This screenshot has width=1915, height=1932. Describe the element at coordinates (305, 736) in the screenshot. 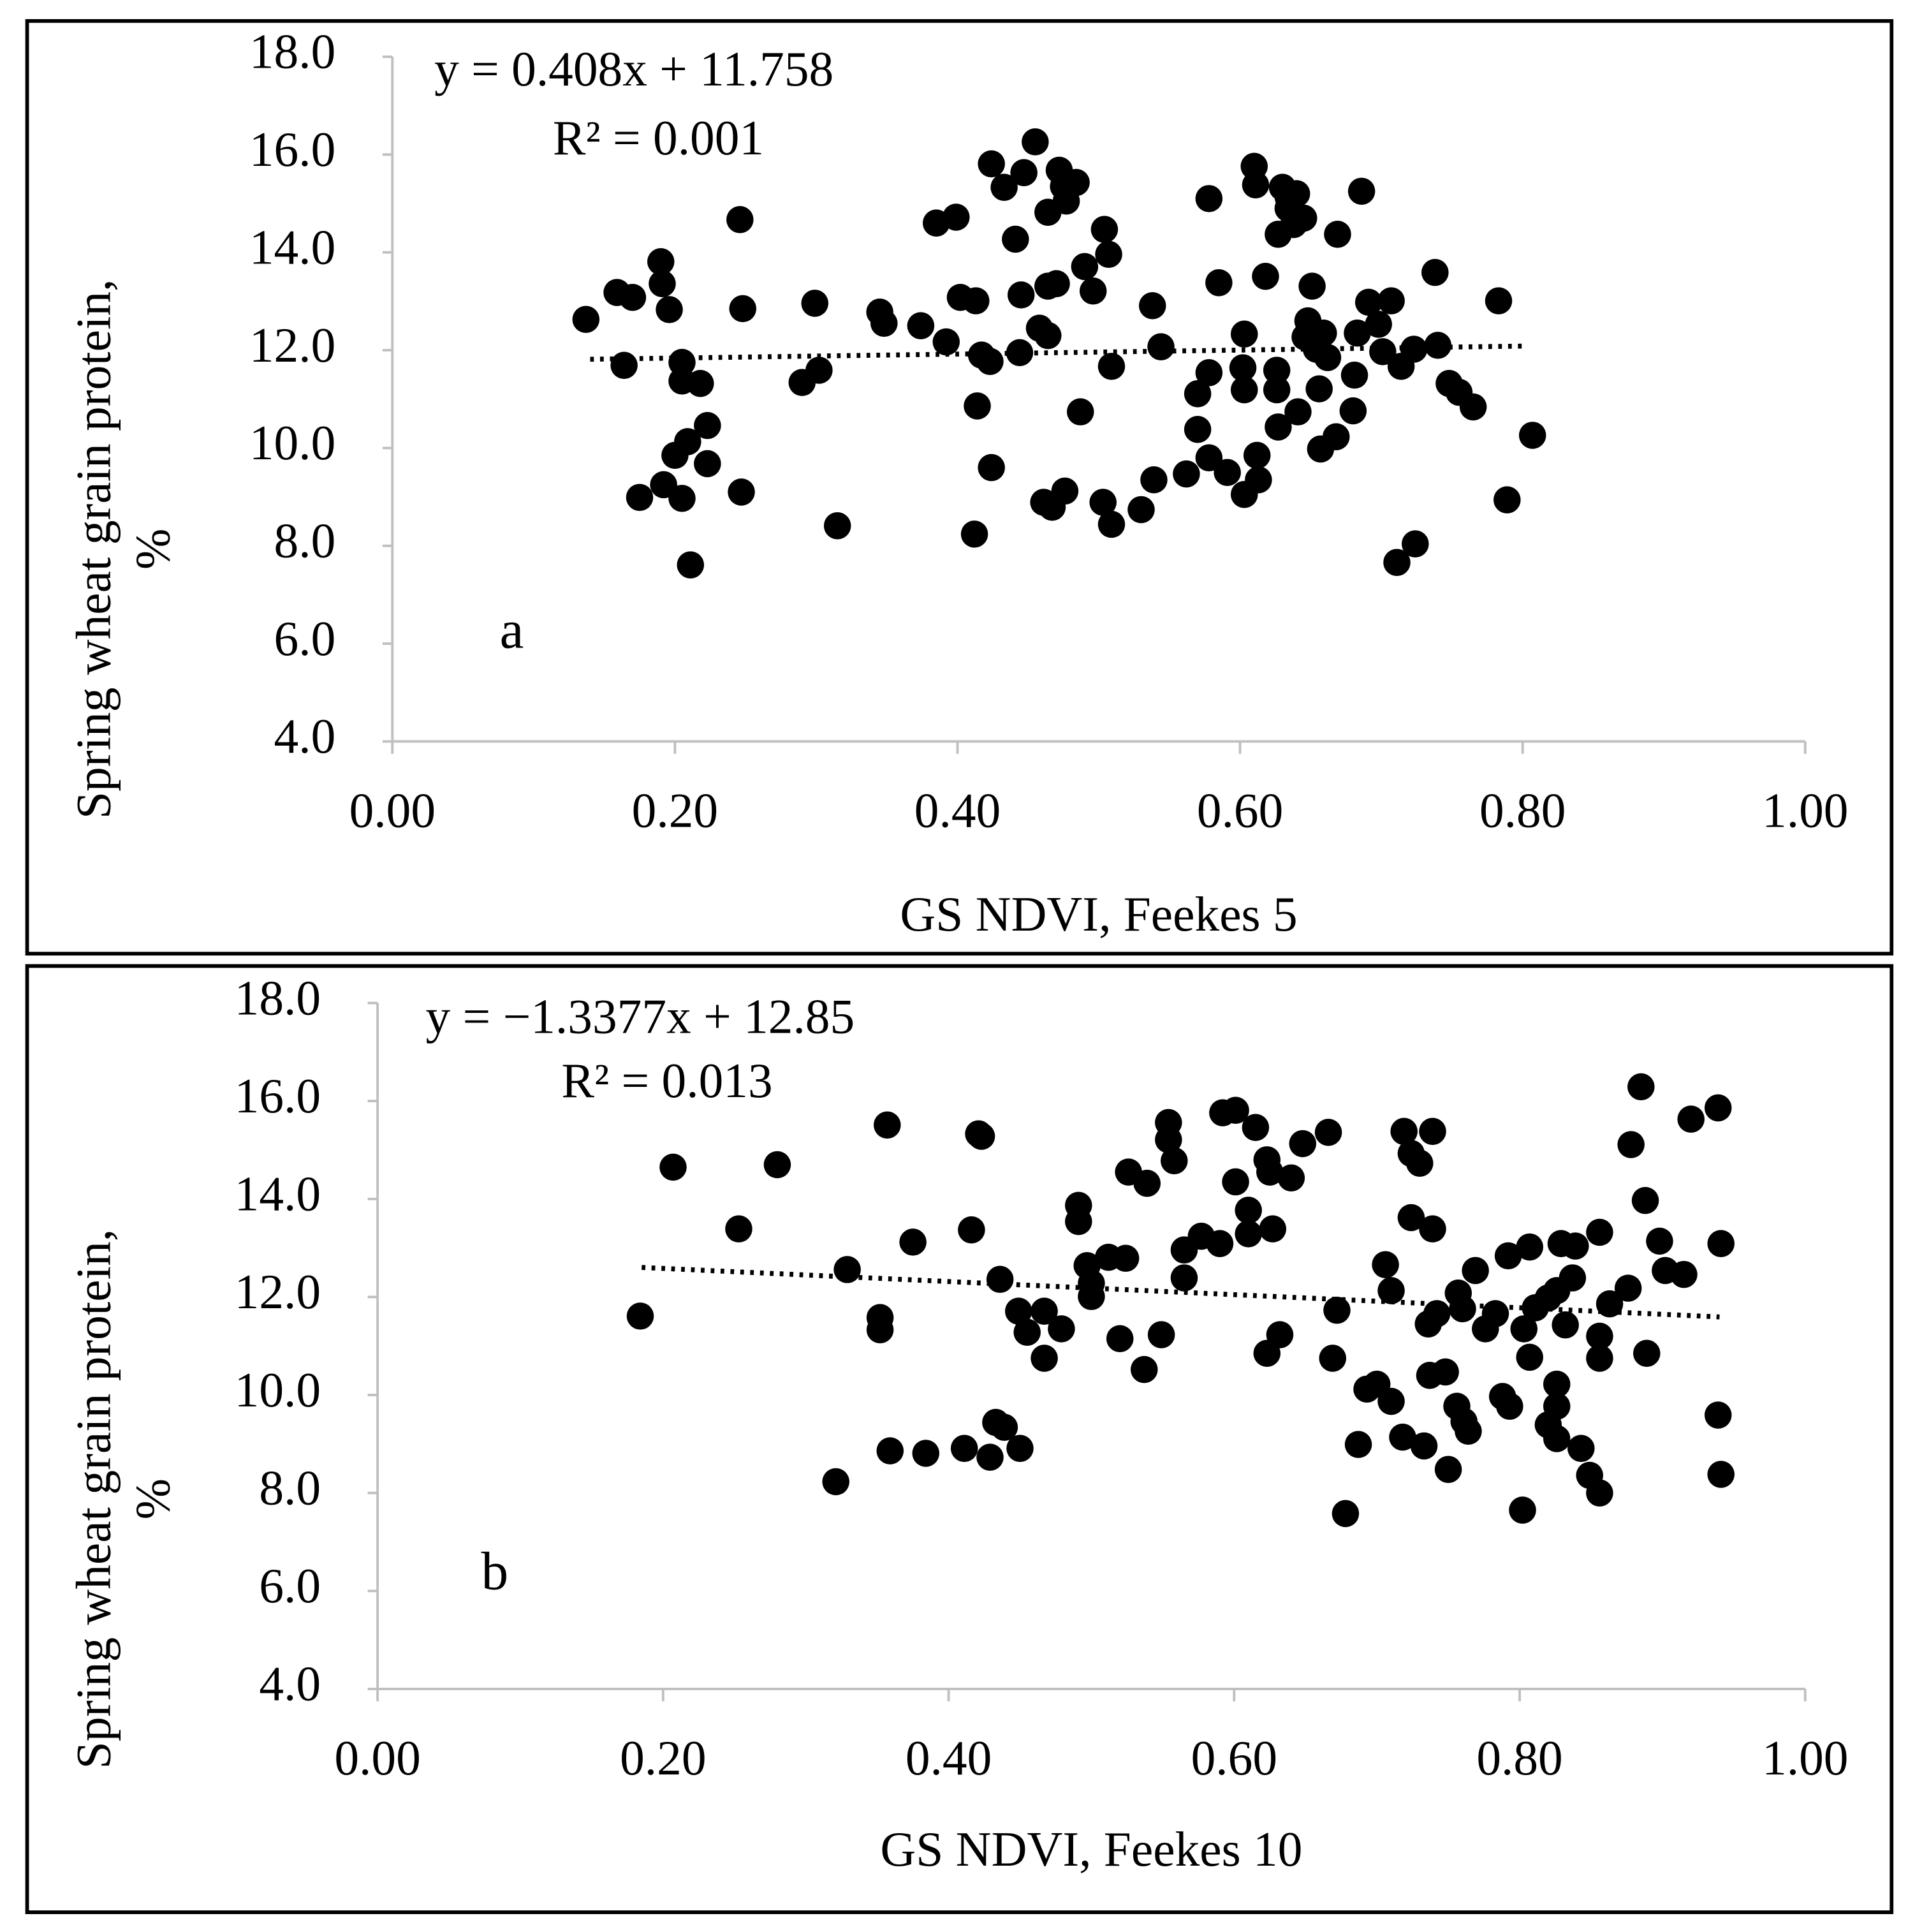

I see `y-tick-label: 4.0` at that location.